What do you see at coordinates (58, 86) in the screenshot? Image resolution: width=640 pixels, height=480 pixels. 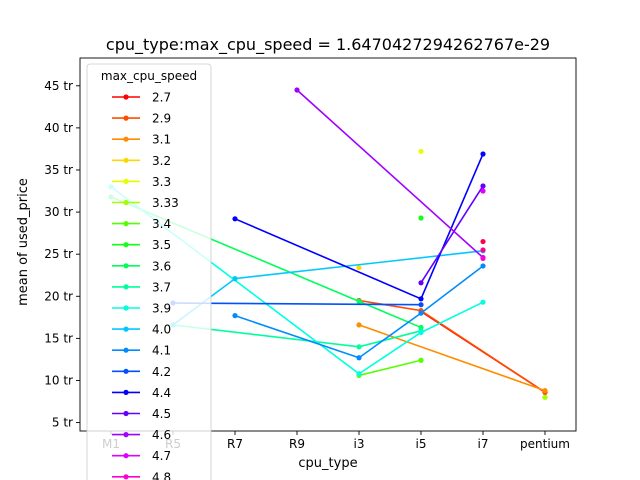 I see `y-tick-label: 45 tr` at bounding box center [58, 86].